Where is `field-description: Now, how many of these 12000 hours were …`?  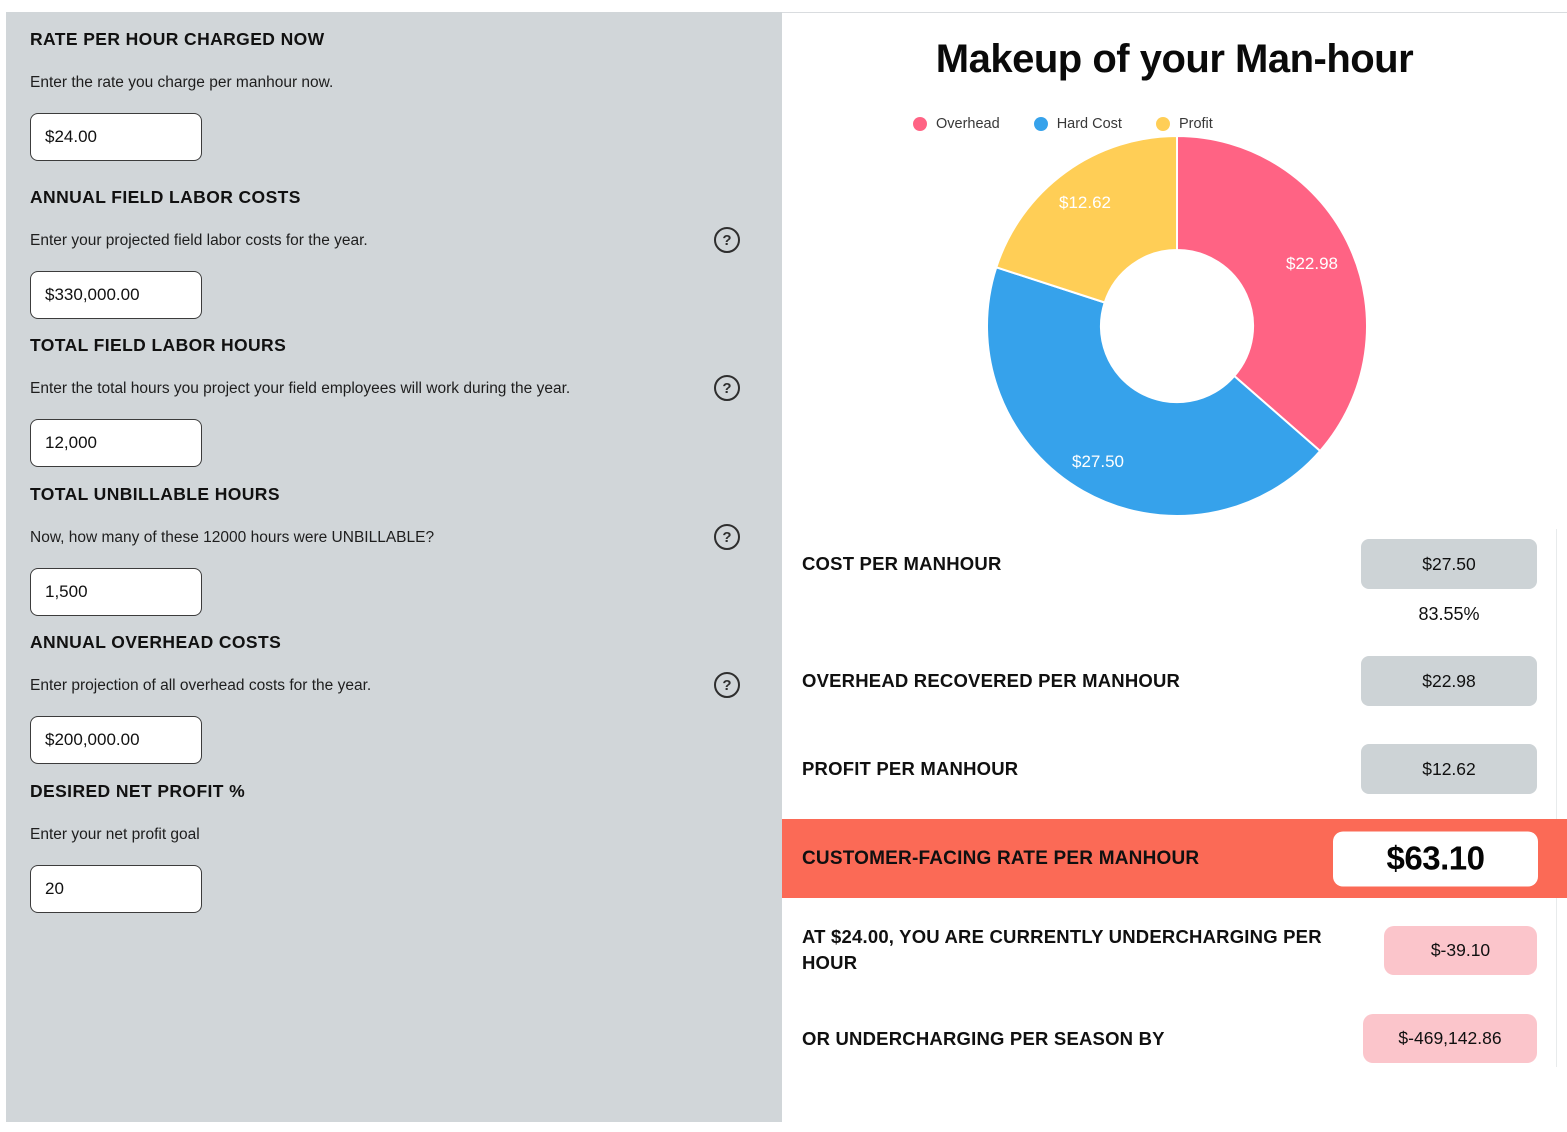
field-description: Now, how many of these 12000 hours were … is located at coordinates (232, 537).